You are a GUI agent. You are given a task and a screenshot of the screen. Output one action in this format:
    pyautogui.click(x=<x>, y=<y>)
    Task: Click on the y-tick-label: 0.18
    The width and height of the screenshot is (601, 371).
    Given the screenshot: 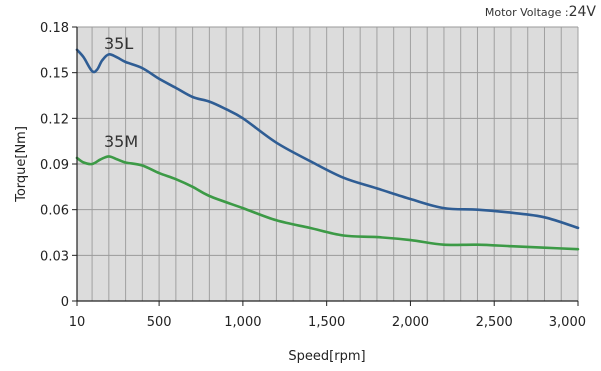 What is the action you would take?
    pyautogui.click(x=54, y=28)
    